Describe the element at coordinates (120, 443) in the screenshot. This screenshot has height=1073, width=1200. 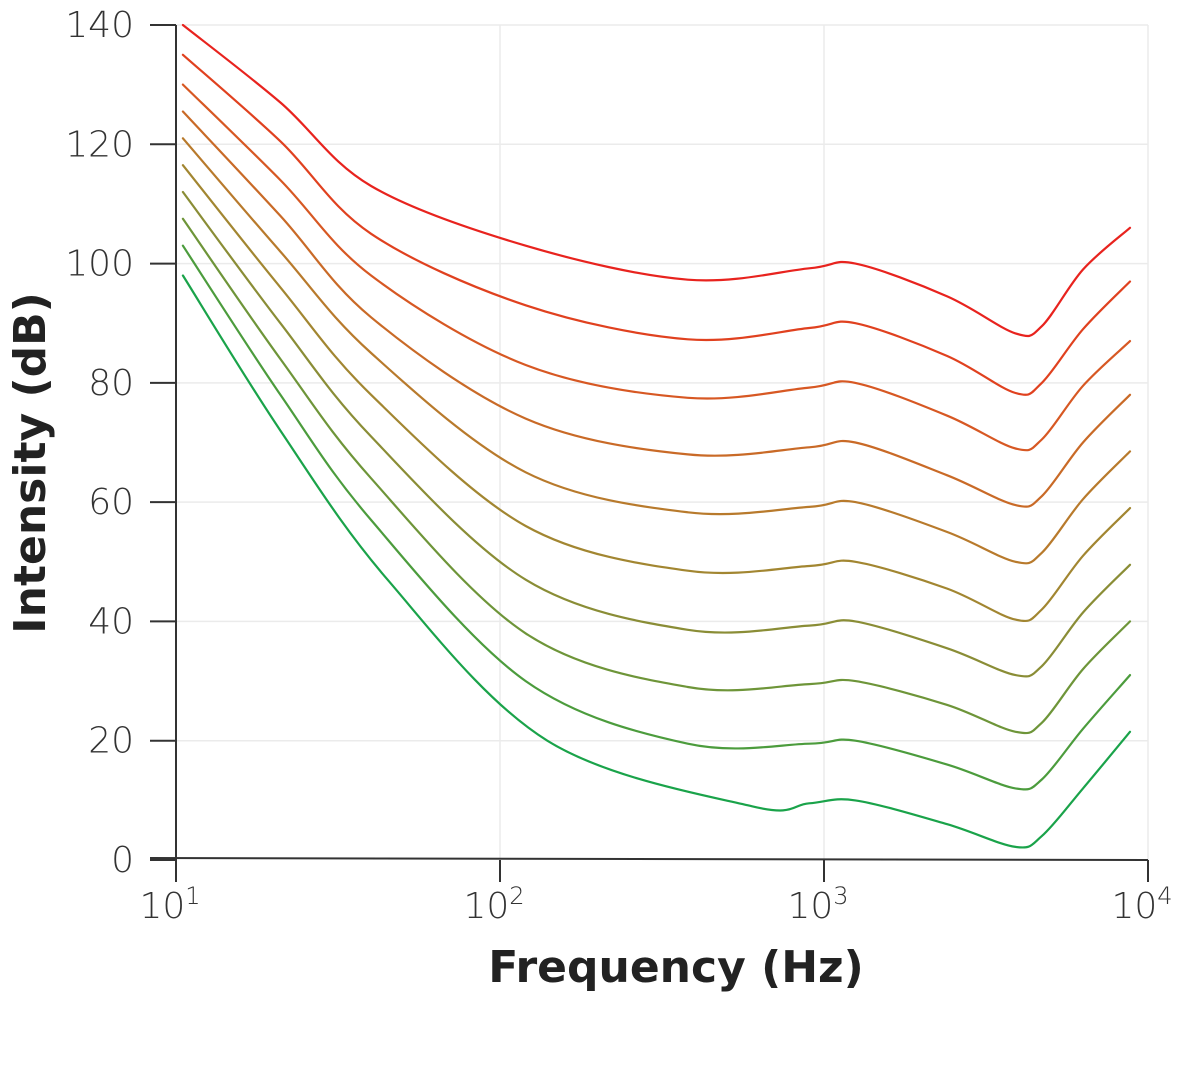
I see `y-ticks: 0 20 40 60 80 100 120 140` at that location.